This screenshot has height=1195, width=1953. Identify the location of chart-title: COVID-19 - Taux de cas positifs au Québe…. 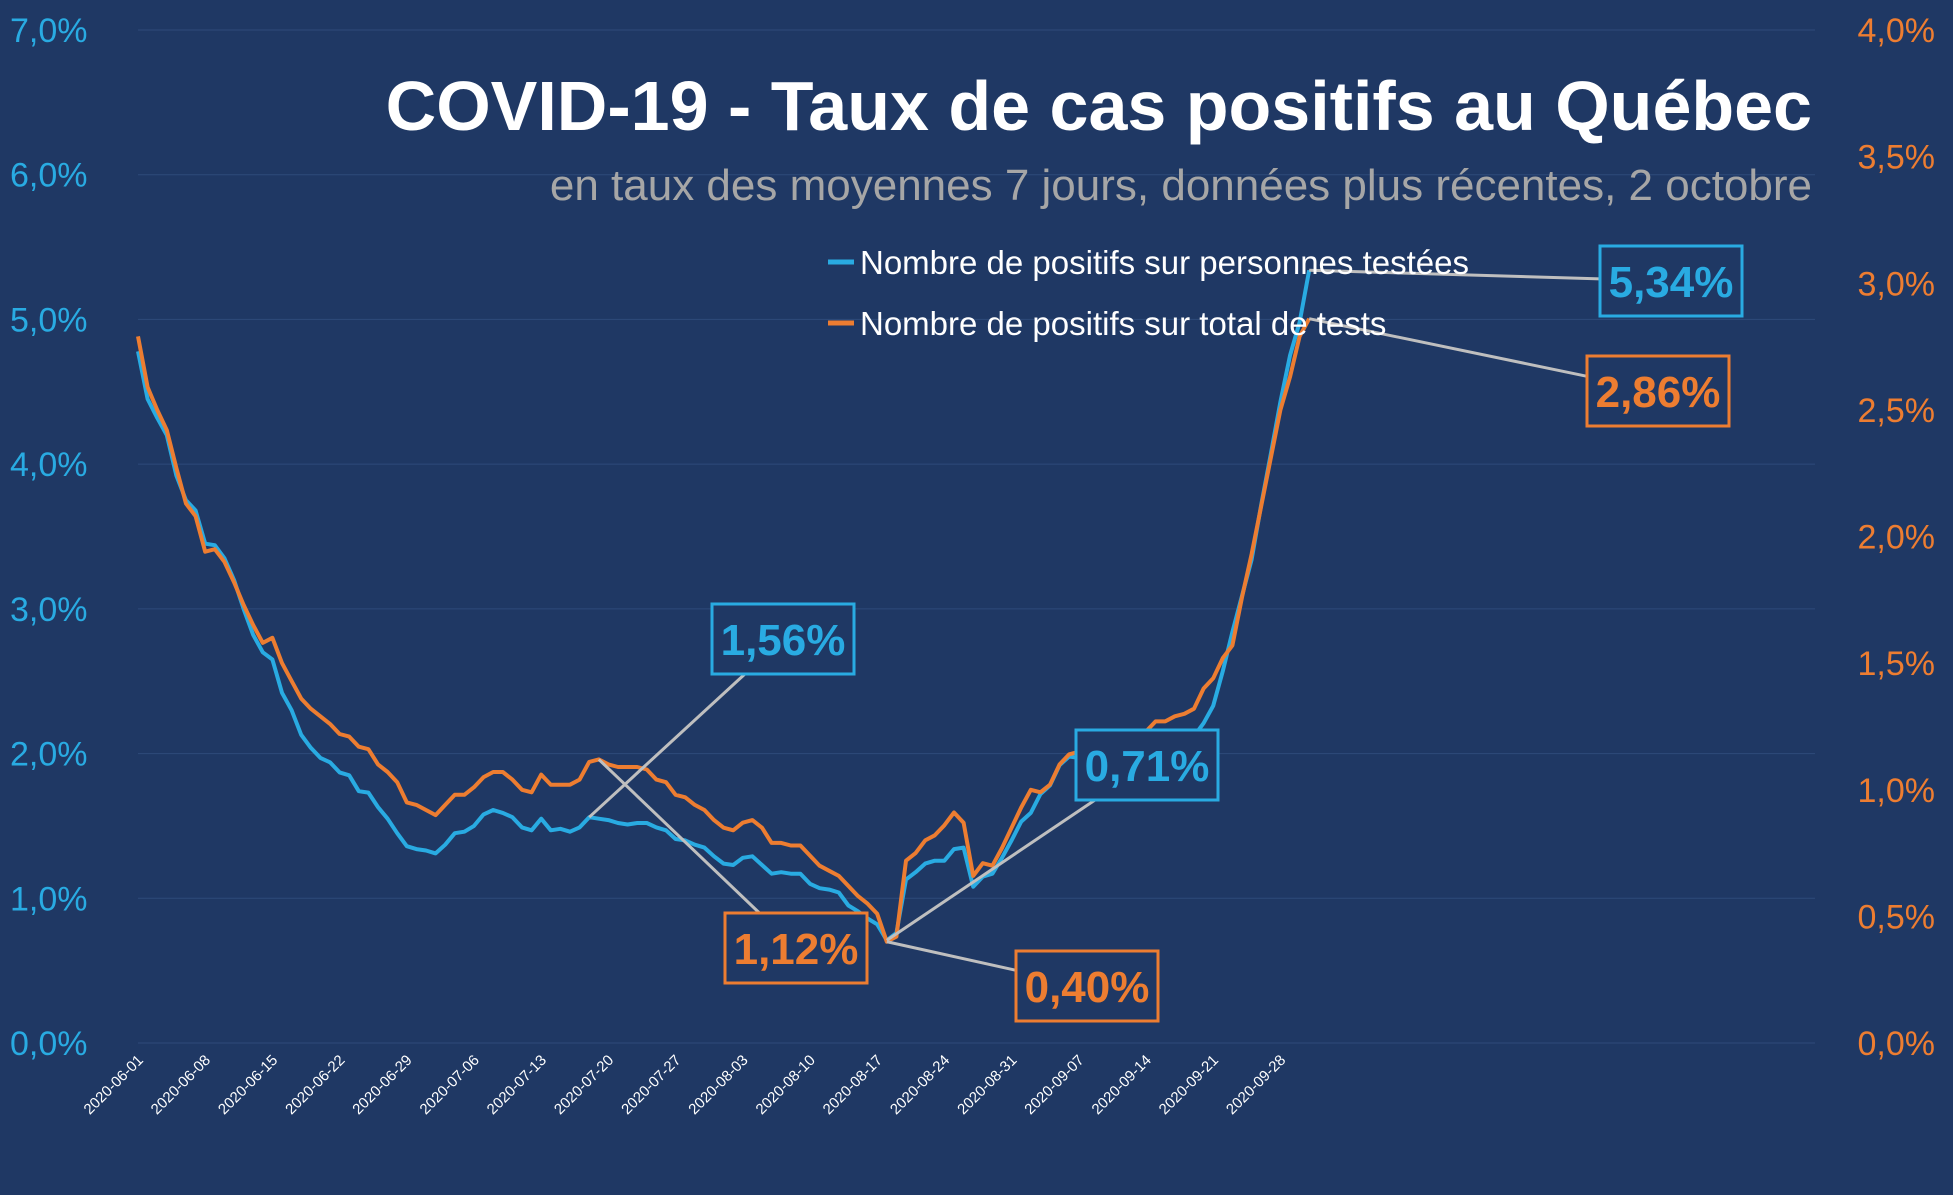
(1099, 106).